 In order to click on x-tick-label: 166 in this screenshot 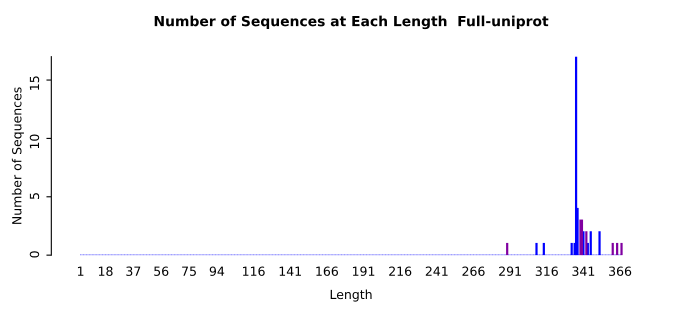, I will do `click(327, 271)`.